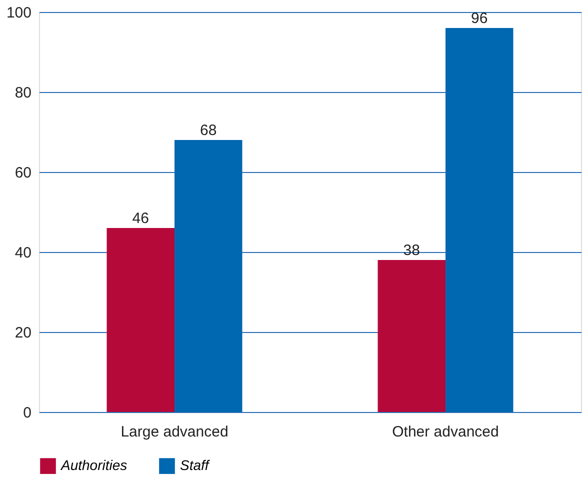 Image resolution: width=586 pixels, height=479 pixels. What do you see at coordinates (94, 465) in the screenshot?
I see `legend-label: Authorities` at bounding box center [94, 465].